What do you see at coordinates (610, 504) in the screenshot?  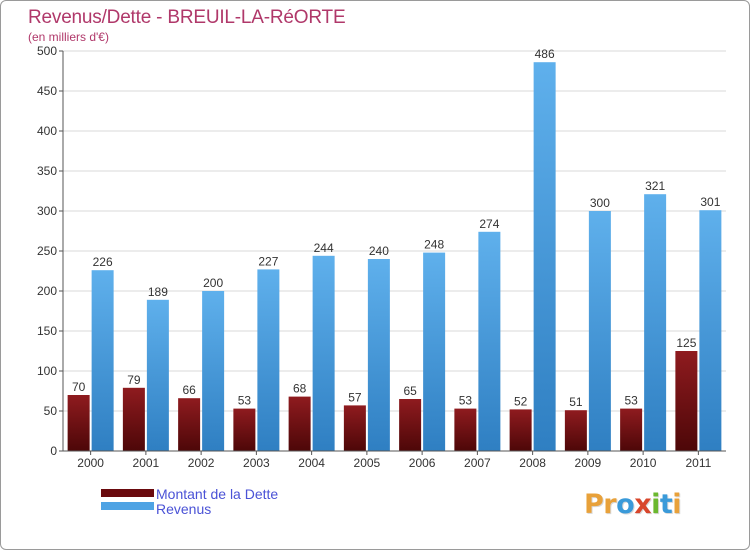 I see `logo-letter: r` at bounding box center [610, 504].